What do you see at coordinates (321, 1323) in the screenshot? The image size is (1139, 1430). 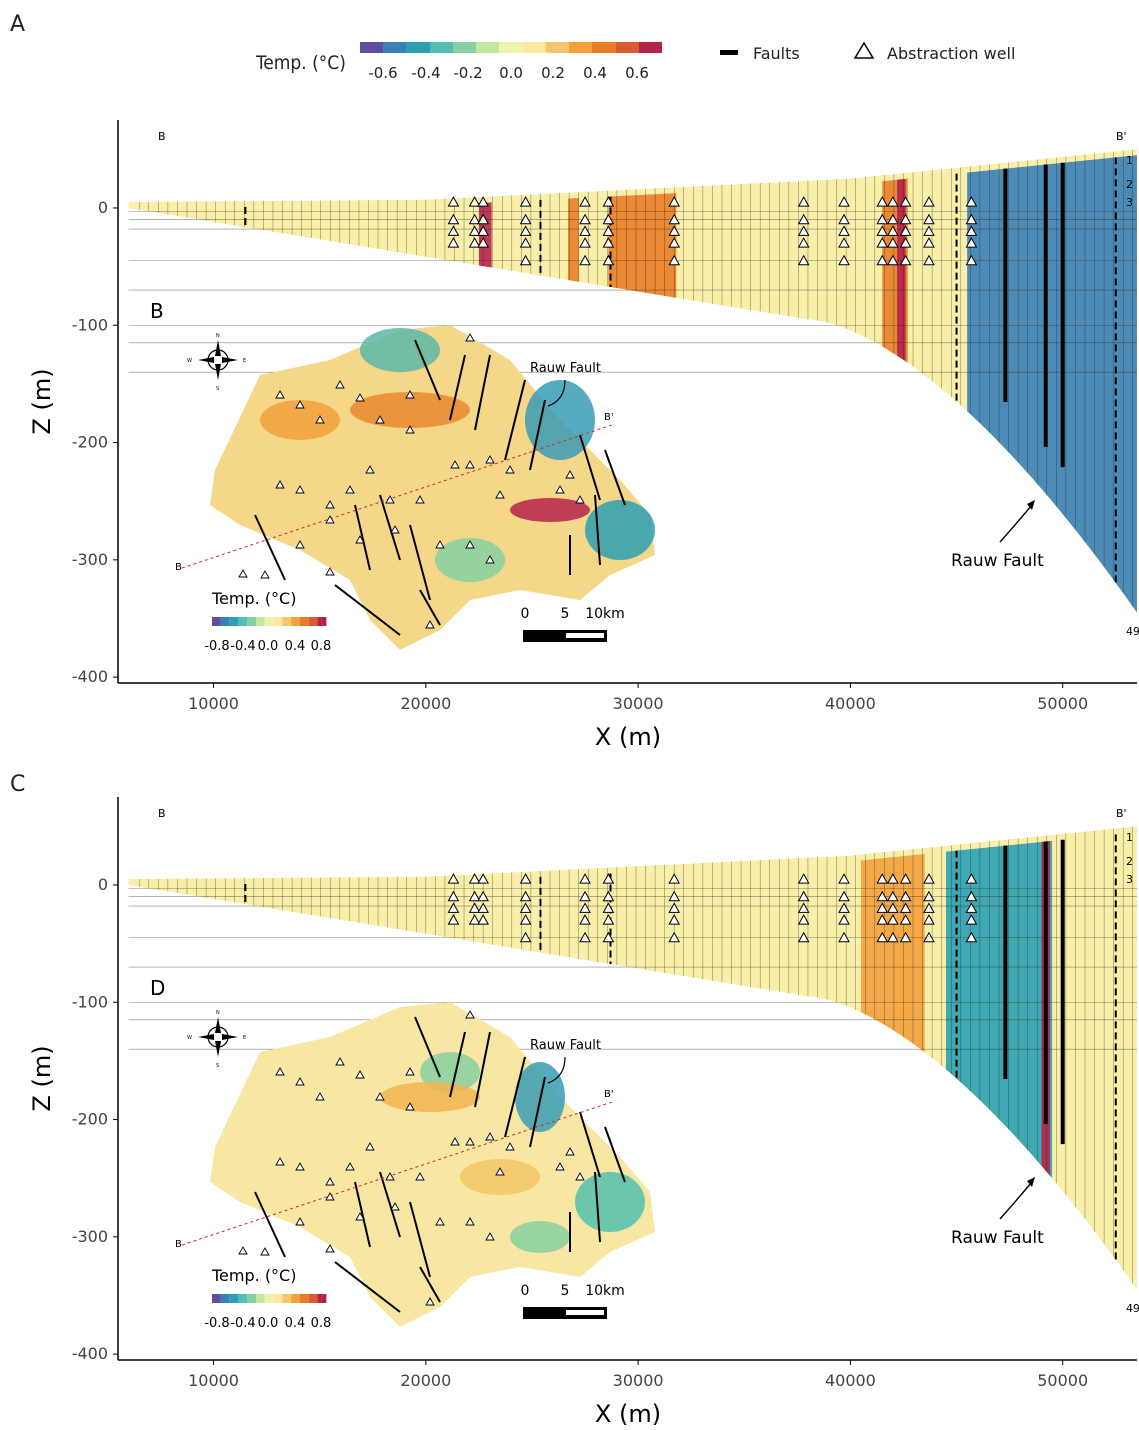 I see `inset-legend-tick: 0.8` at bounding box center [321, 1323].